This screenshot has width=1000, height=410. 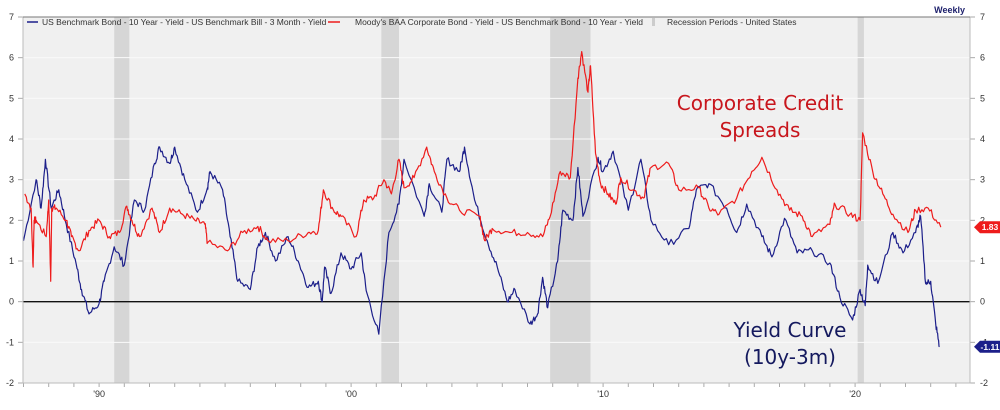 What do you see at coordinates (984, 383) in the screenshot?
I see `y-tick-label-right: -2` at bounding box center [984, 383].